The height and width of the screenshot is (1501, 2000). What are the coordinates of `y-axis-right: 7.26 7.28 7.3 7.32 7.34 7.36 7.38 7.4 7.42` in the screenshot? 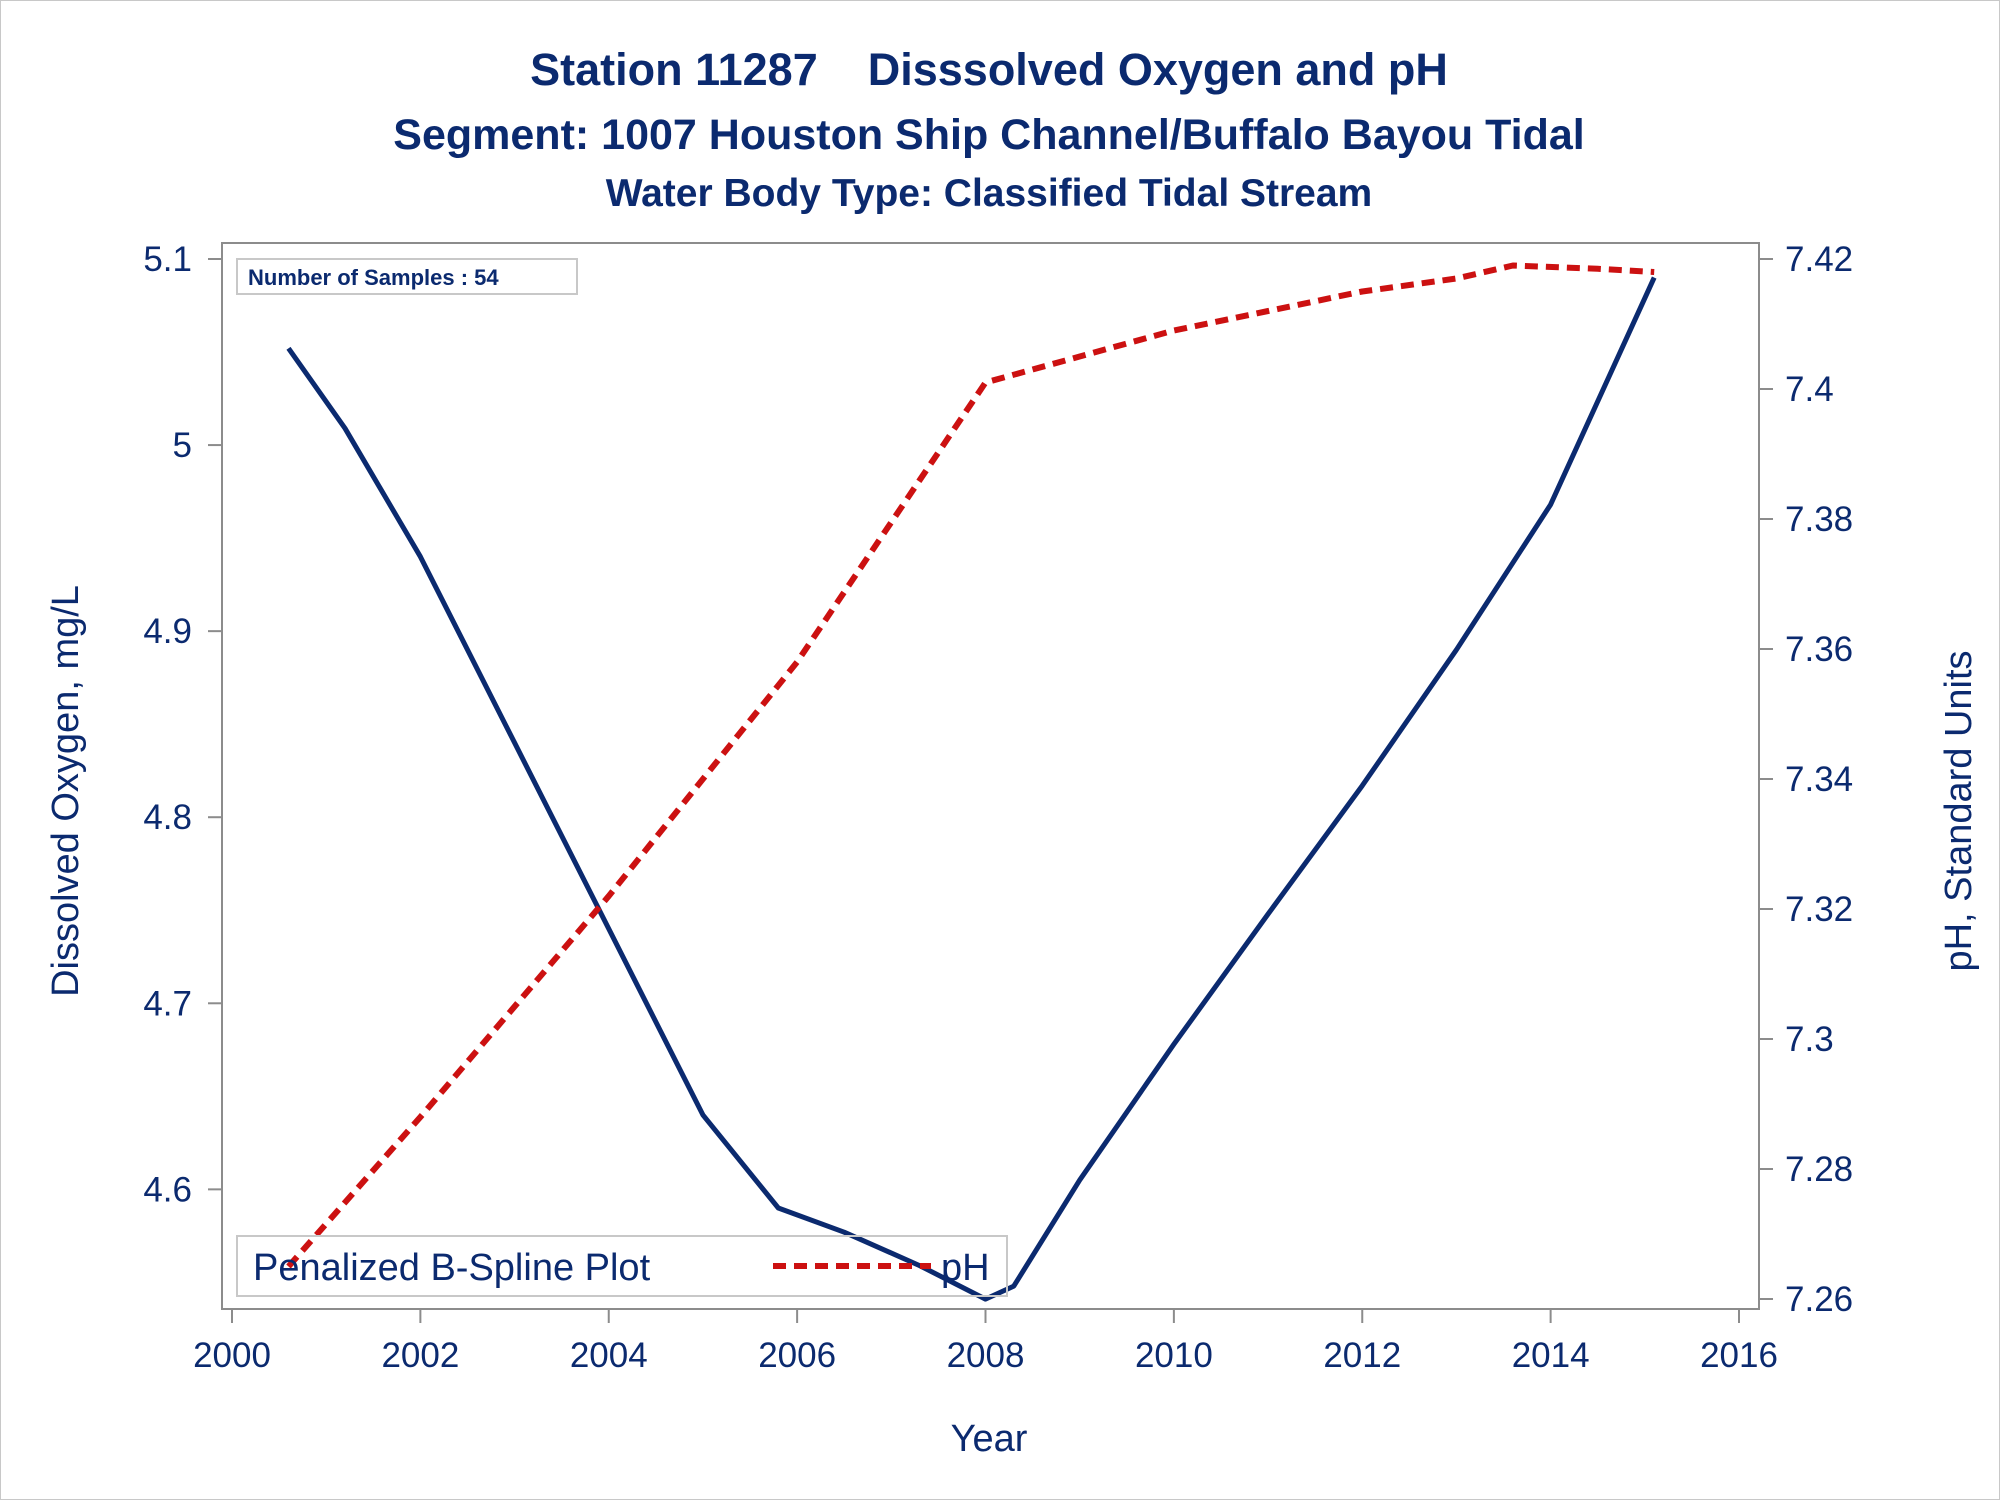 It's located at (1806, 779).